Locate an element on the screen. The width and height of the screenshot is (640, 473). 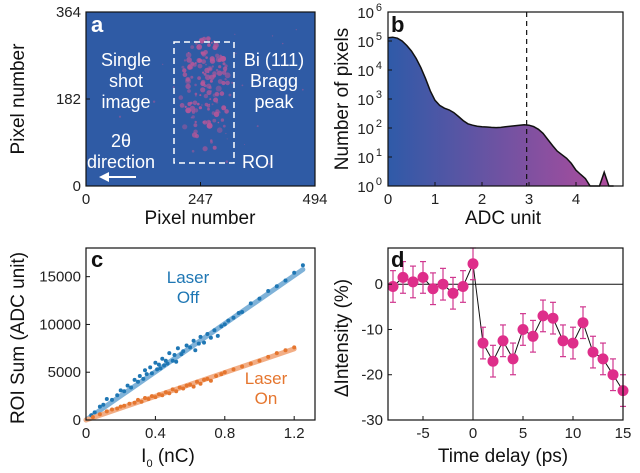
laser-on-label-line2: On is located at coordinates (266, 398).